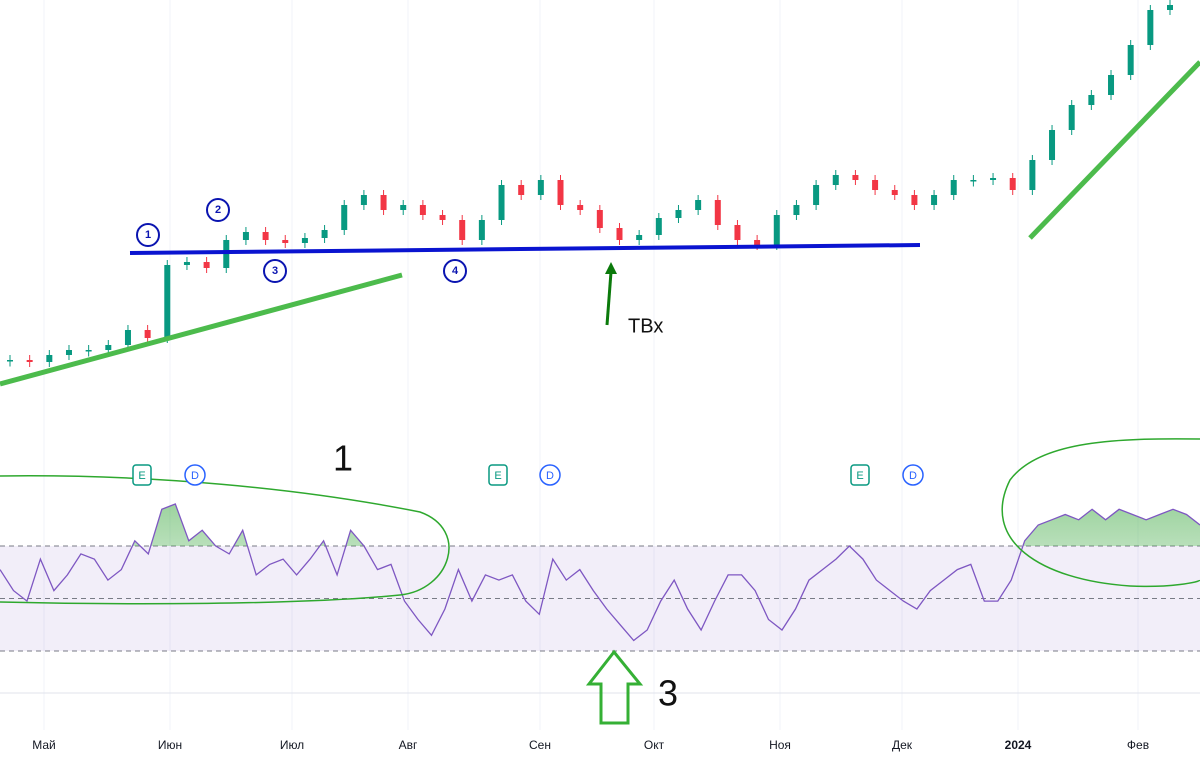 The width and height of the screenshot is (1200, 784). Describe the element at coordinates (902, 745) in the screenshot. I see `month-label: Дек` at that location.